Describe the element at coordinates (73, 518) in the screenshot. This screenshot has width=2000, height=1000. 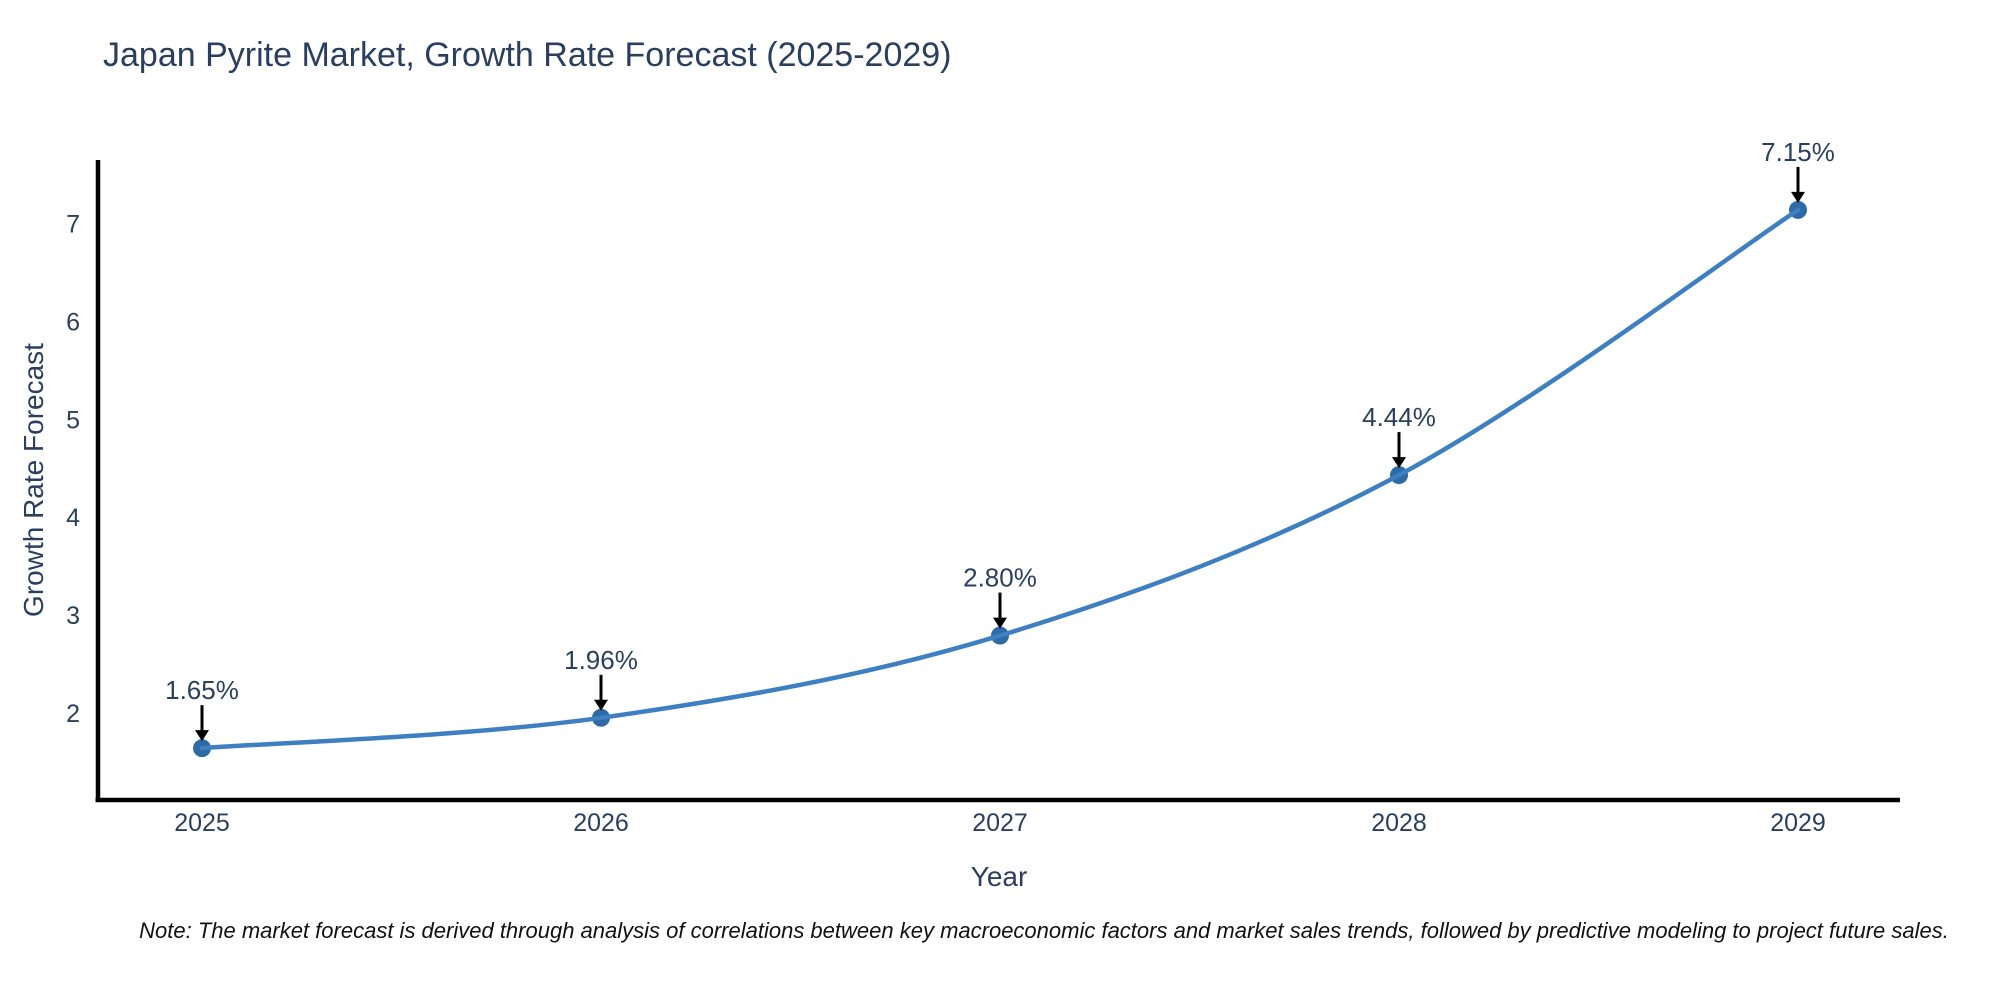
I see `y-tick-label: 4` at that location.